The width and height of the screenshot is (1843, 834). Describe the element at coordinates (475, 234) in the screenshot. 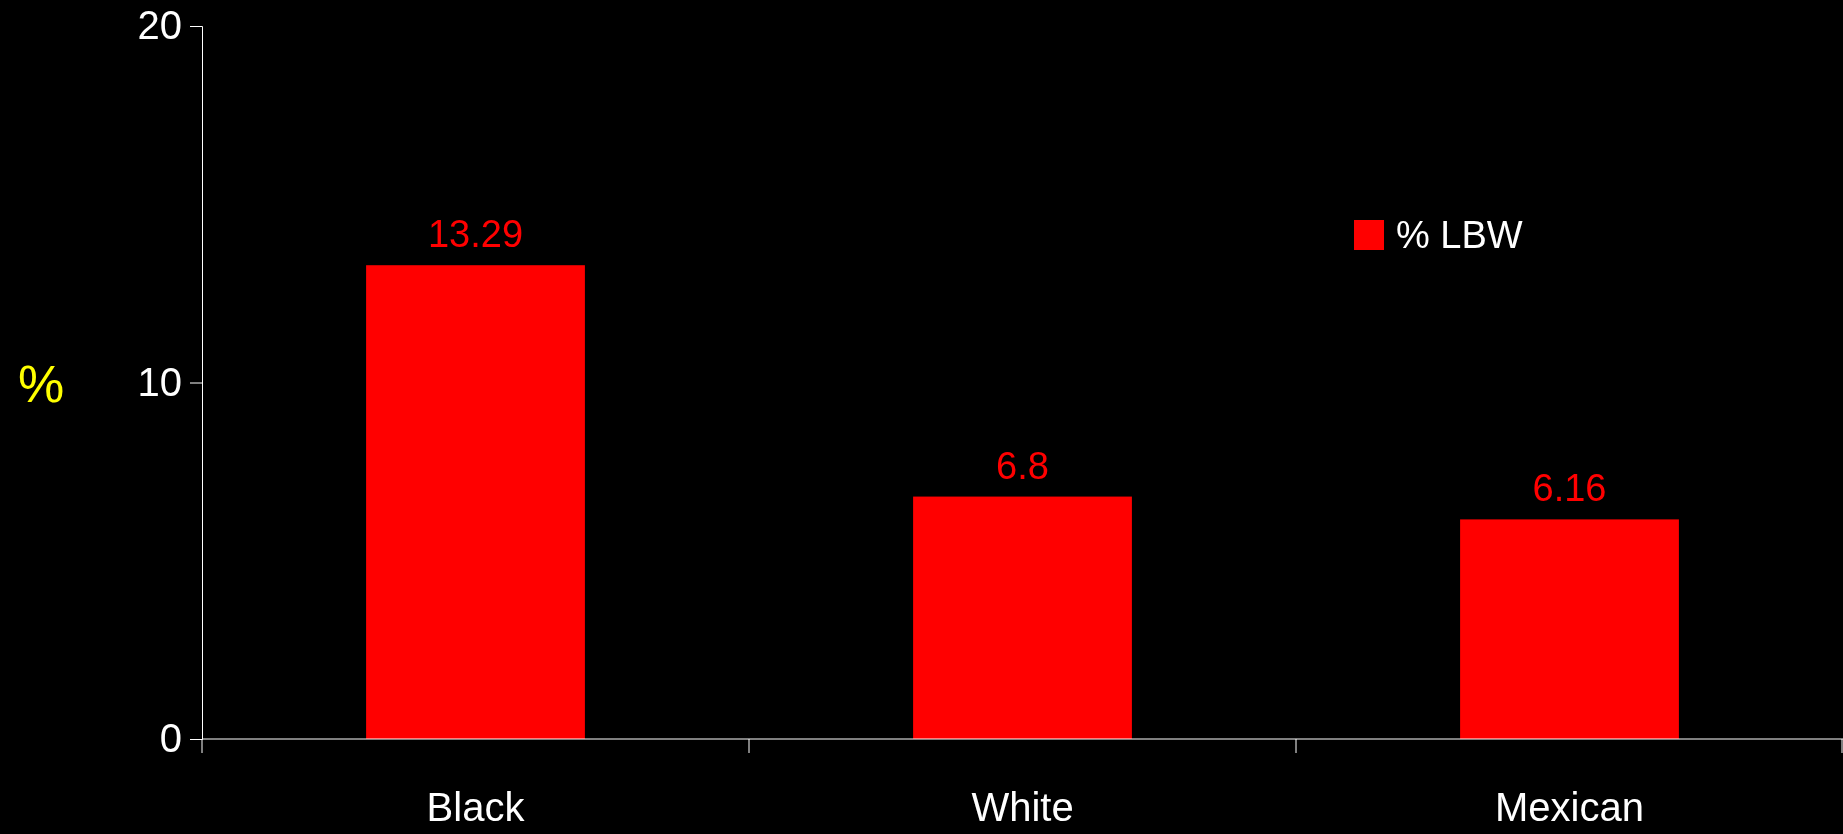

I see `data-label: 13.29` at that location.